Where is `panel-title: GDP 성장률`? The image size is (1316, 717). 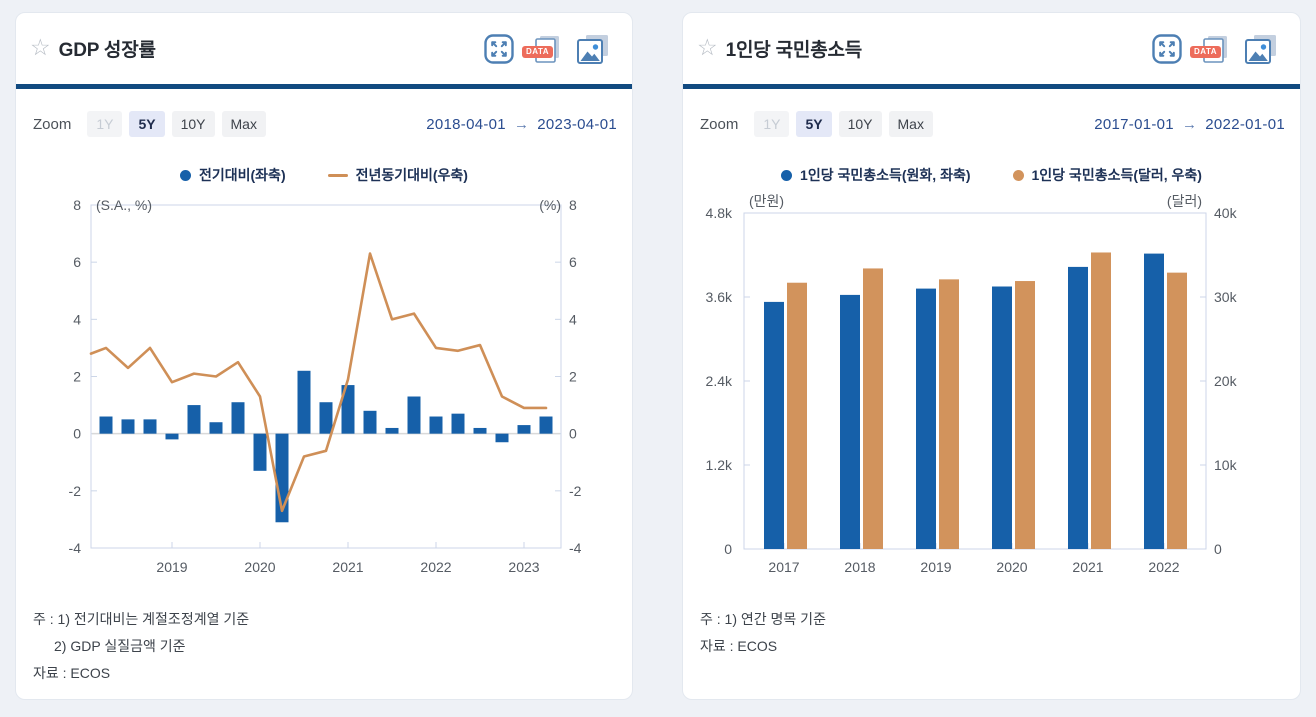 panel-title: GDP 성장률 is located at coordinates (107, 50).